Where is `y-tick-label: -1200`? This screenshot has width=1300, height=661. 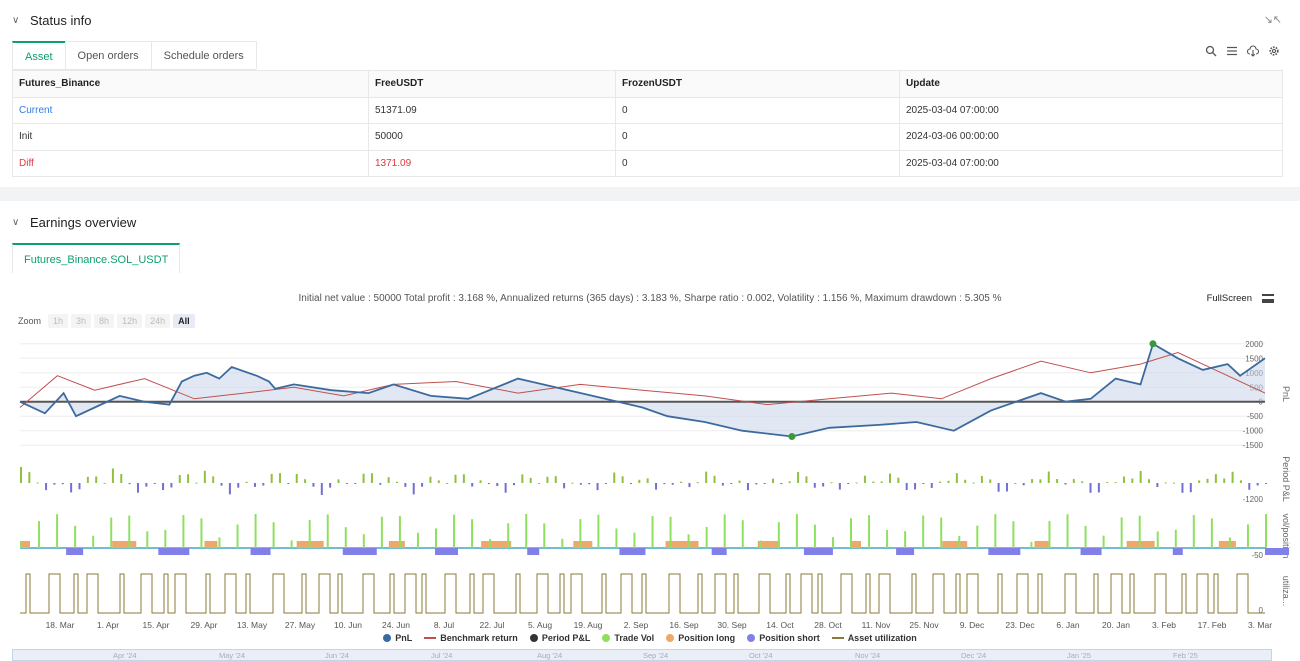
y-tick-label: -1200 is located at coordinates (1253, 499).